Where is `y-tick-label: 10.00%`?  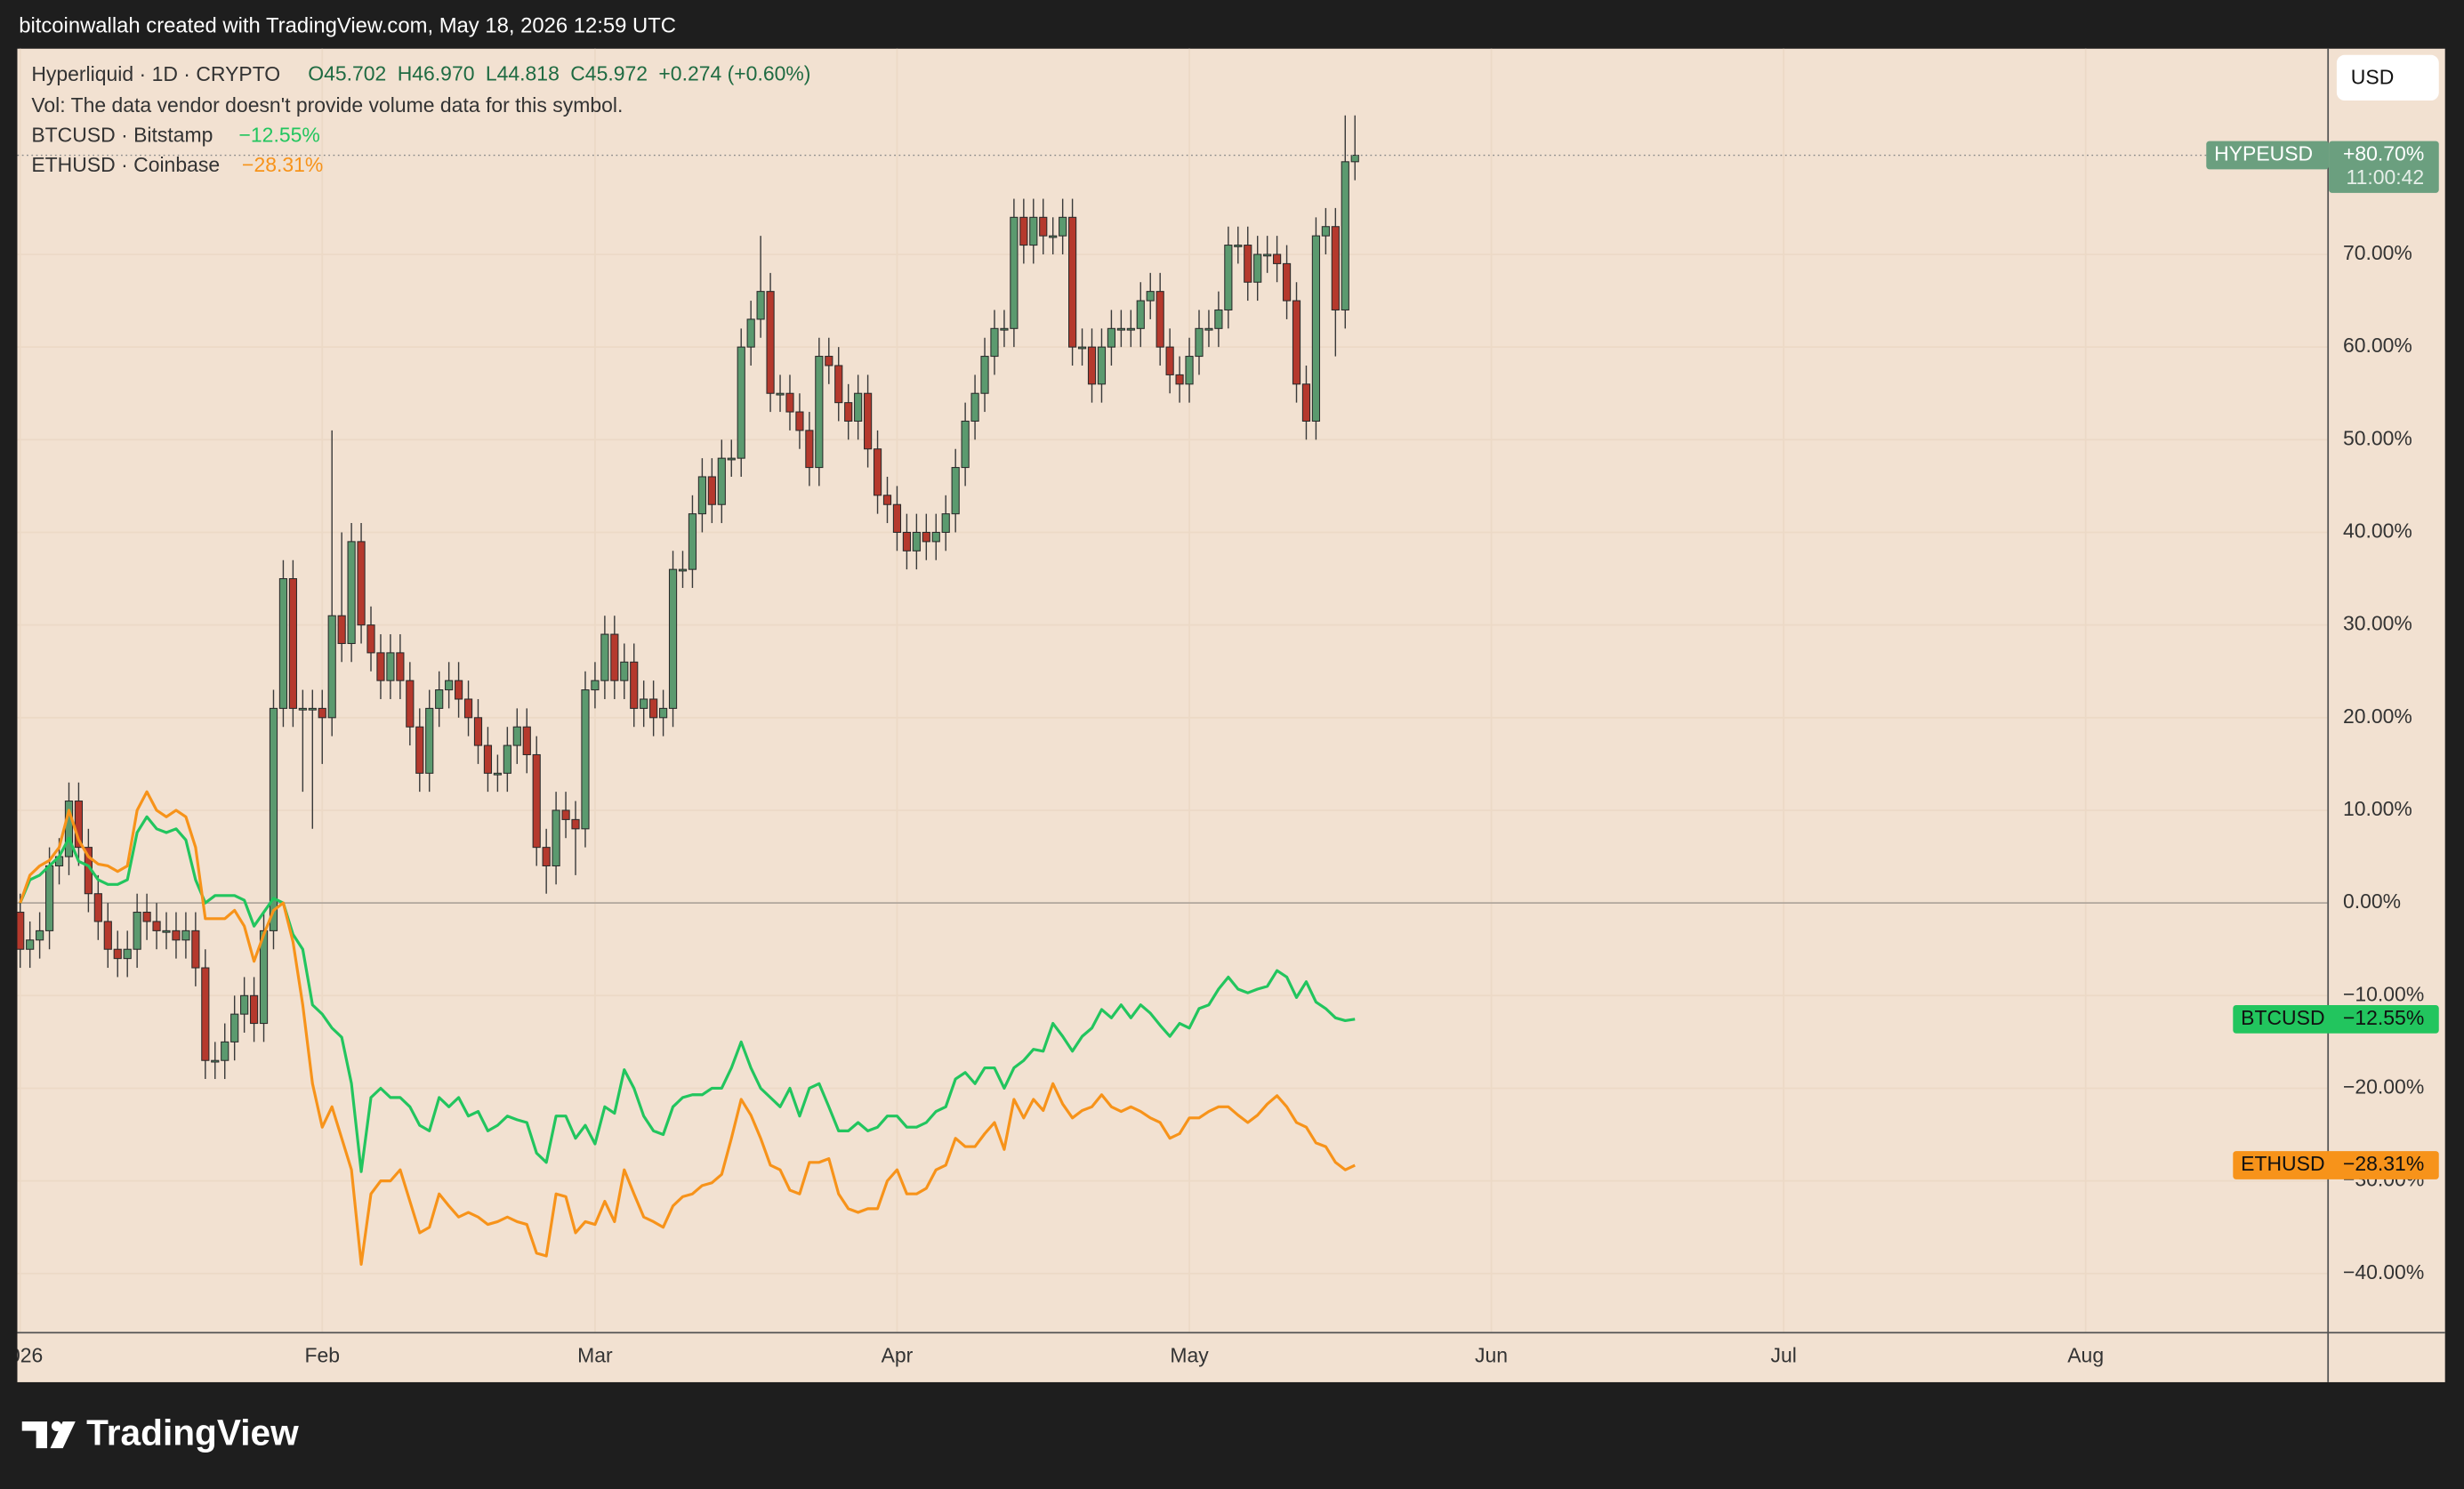 y-tick-label: 10.00% is located at coordinates (2377, 808).